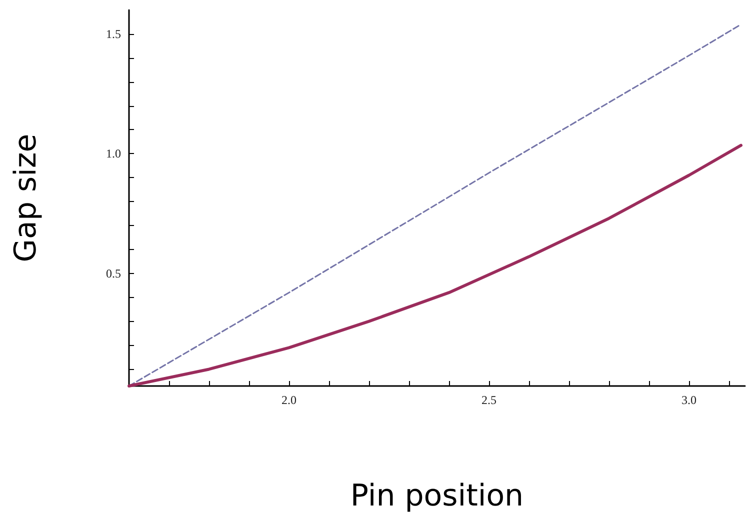  What do you see at coordinates (113, 33) in the screenshot?
I see `y-tick-label: 1.5` at bounding box center [113, 33].